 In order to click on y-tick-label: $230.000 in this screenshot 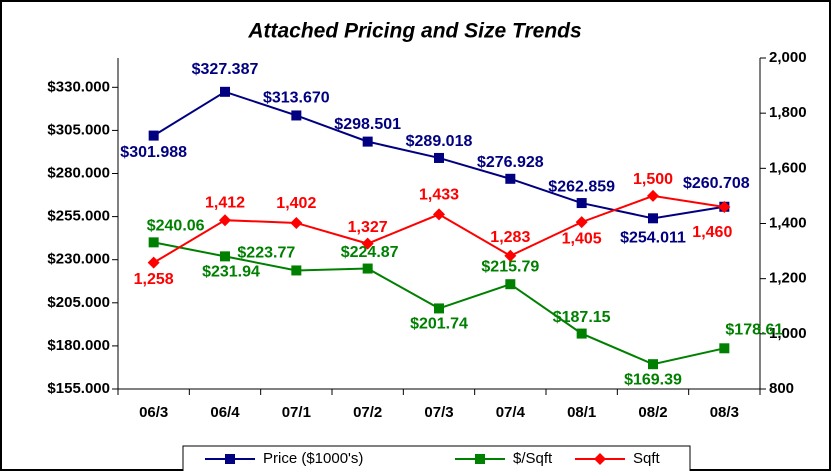, I will do `click(78, 259)`.